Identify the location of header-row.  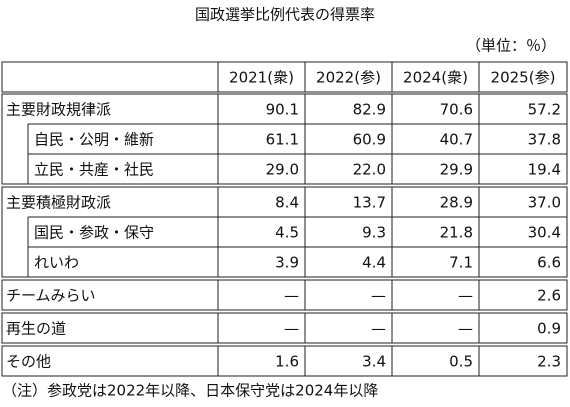
(284, 77).